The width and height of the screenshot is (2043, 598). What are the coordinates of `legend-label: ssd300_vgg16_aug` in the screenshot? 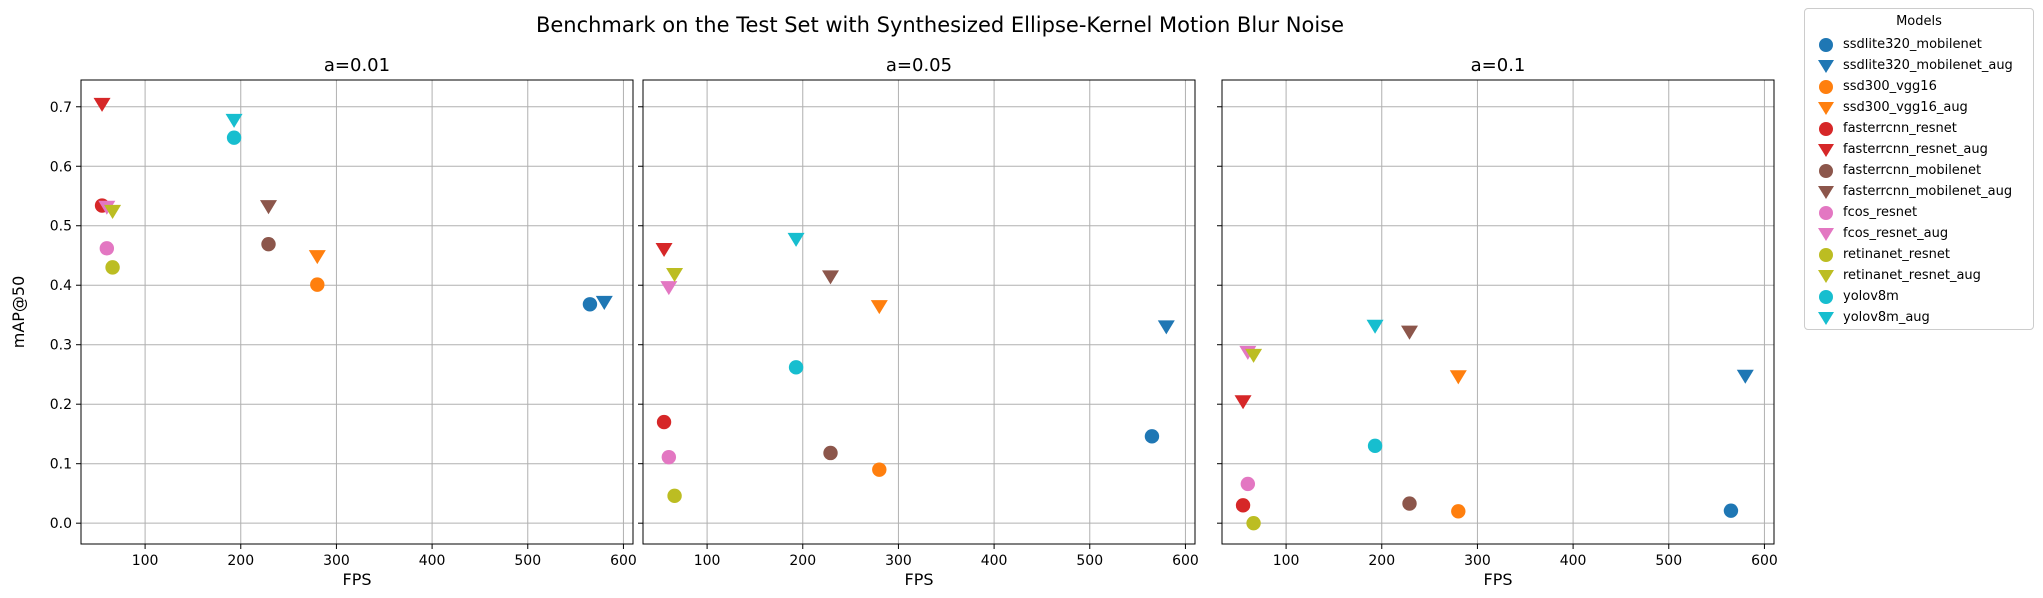 It's located at (1905, 107).